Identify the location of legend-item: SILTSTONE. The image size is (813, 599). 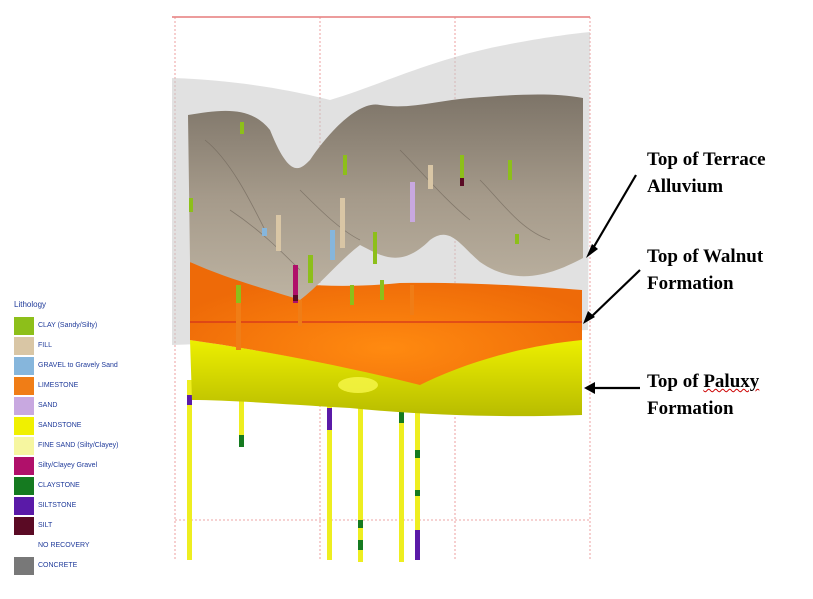
(89, 507).